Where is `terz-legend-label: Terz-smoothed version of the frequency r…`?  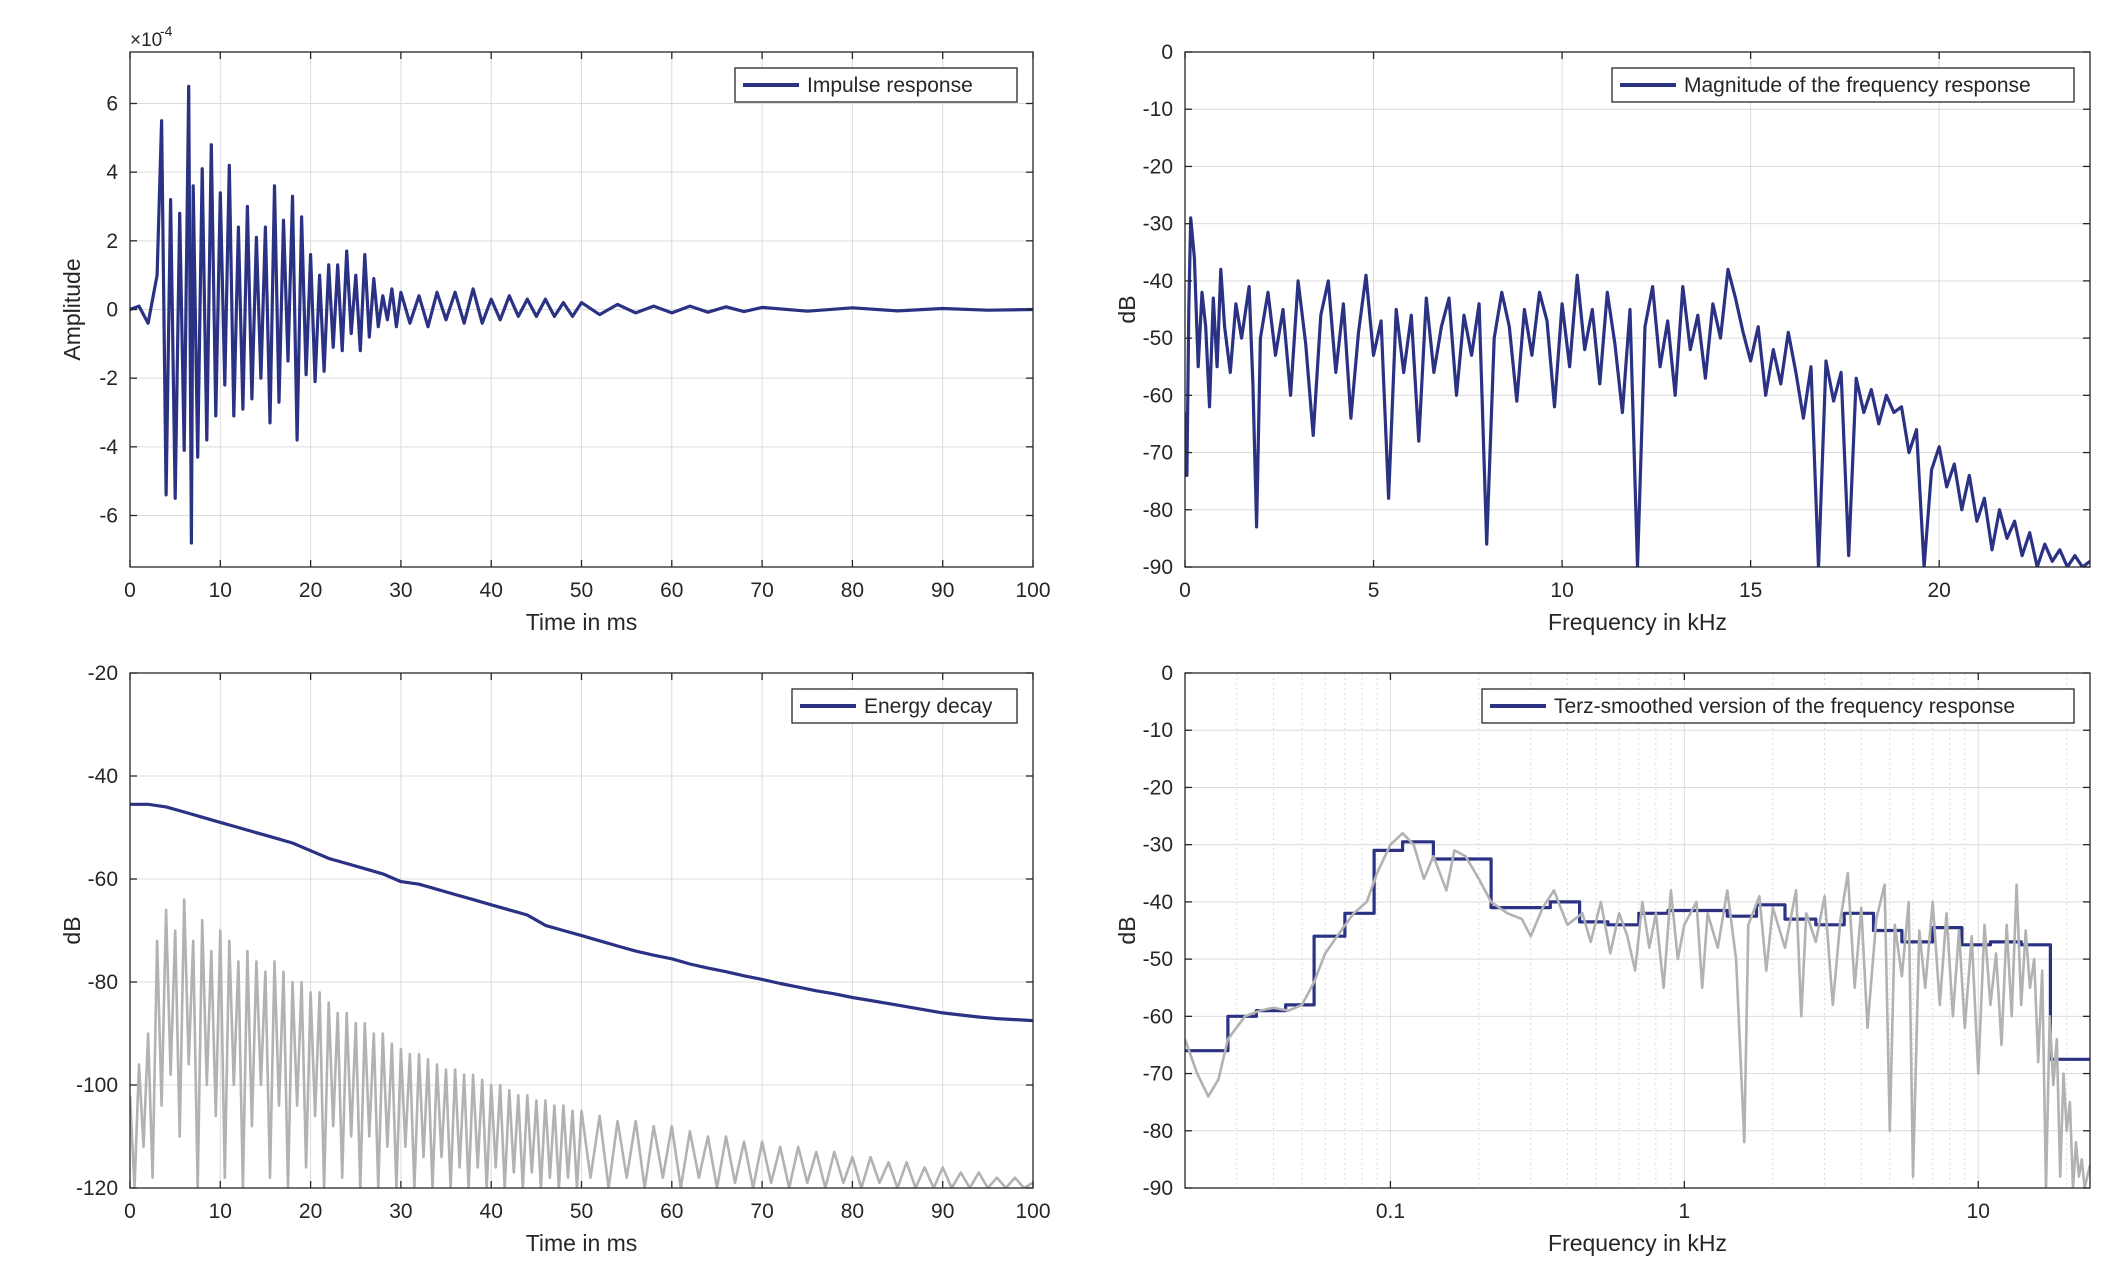 terz-legend-label: Terz-smoothed version of the frequency r… is located at coordinates (1784, 706).